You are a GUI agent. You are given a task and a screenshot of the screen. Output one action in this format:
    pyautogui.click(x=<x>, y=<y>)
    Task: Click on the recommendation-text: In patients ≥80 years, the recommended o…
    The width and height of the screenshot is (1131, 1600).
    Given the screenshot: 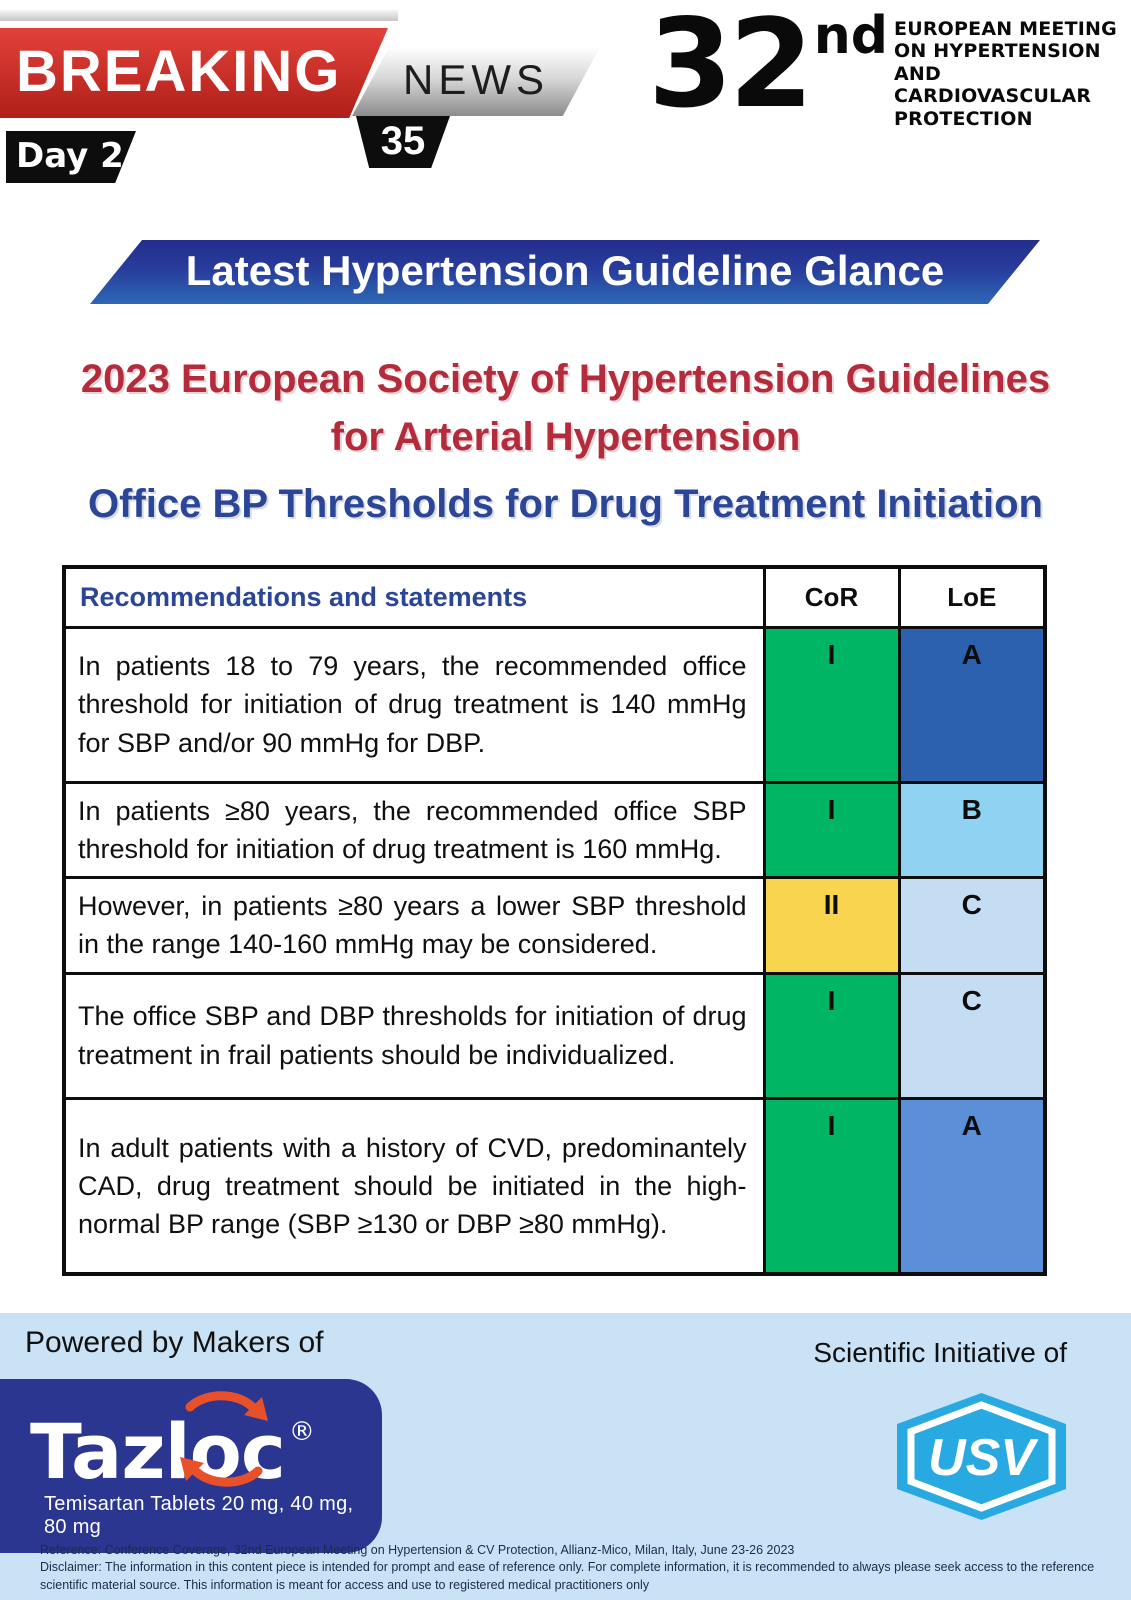 What is the action you would take?
    pyautogui.click(x=414, y=830)
    